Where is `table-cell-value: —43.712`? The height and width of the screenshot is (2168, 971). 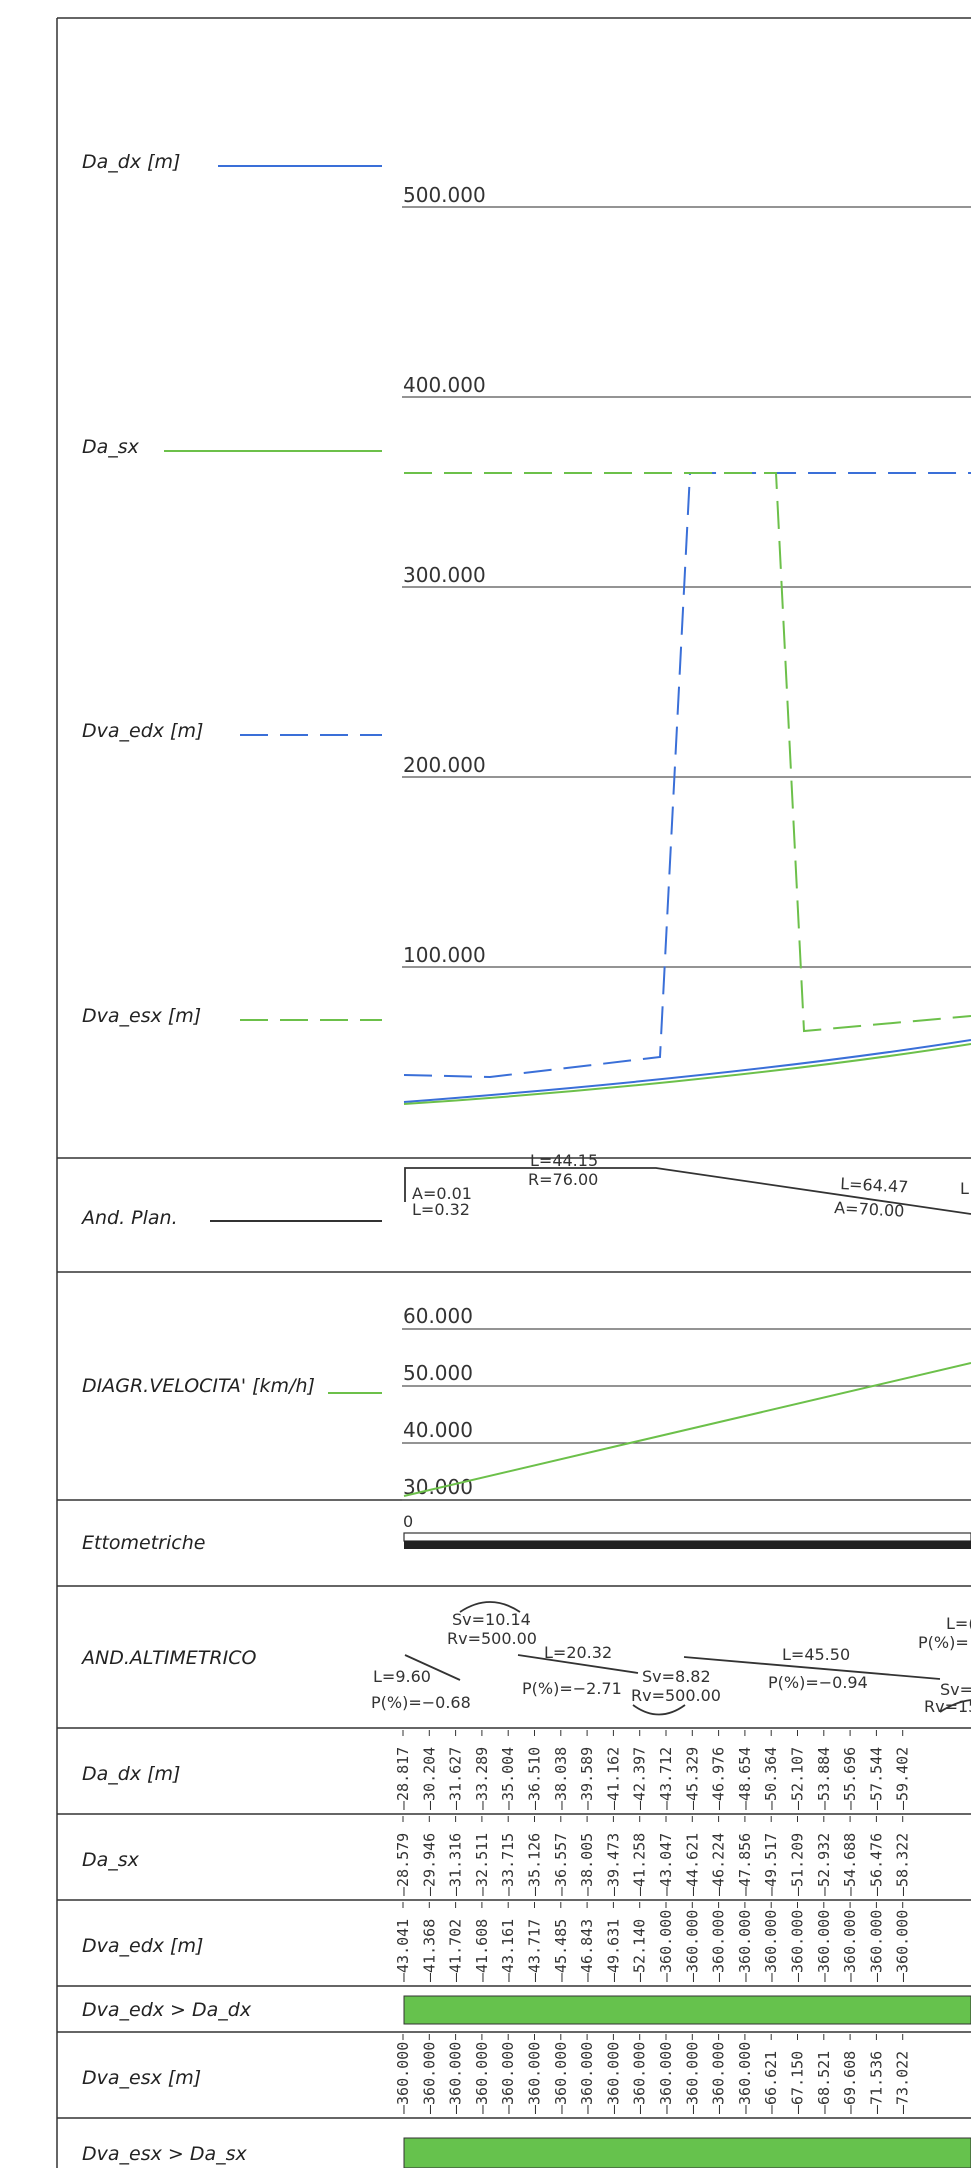 table-cell-value: —43.712 is located at coordinates (666, 1778).